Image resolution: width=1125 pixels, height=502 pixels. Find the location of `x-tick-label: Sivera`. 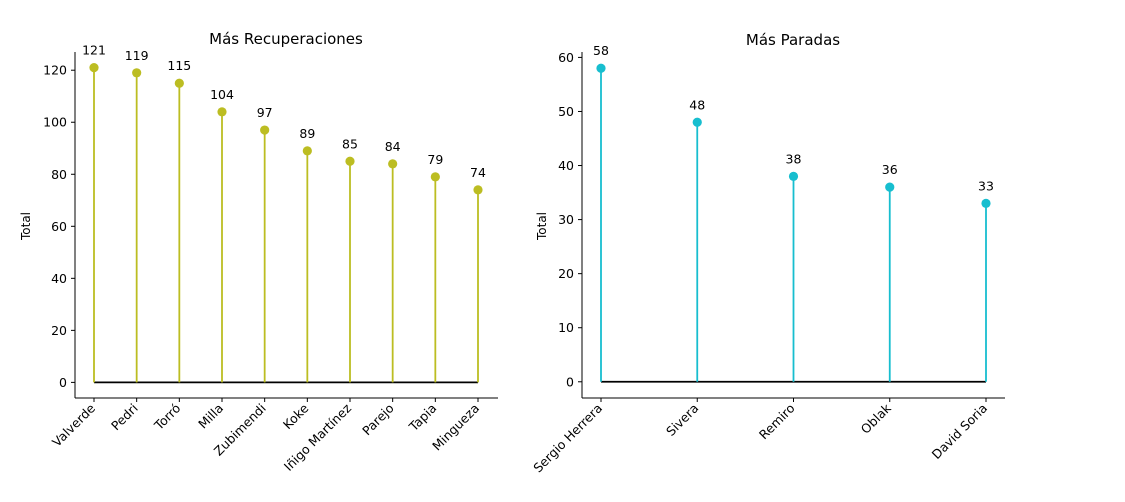

x-tick-label: Sivera is located at coordinates (682, 420).